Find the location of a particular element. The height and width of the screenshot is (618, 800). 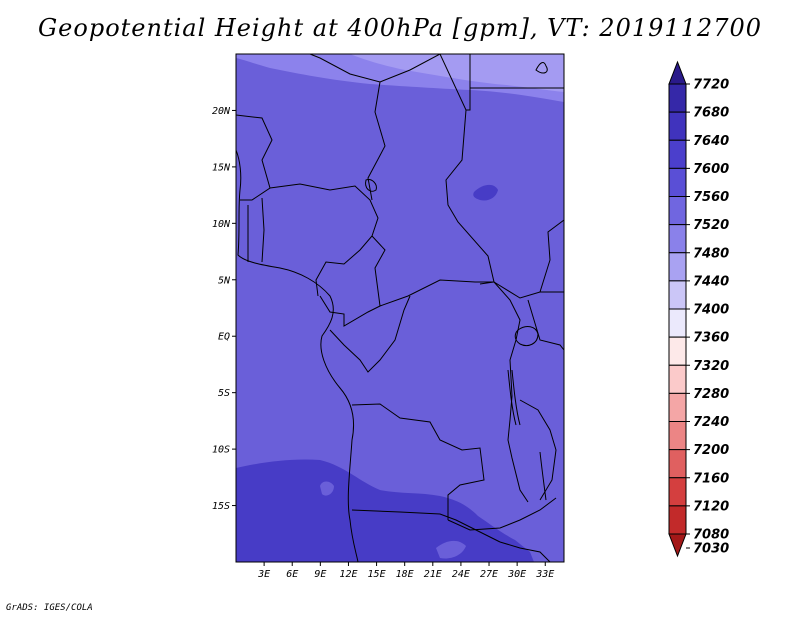

lake-victoria is located at coordinates (526, 336).